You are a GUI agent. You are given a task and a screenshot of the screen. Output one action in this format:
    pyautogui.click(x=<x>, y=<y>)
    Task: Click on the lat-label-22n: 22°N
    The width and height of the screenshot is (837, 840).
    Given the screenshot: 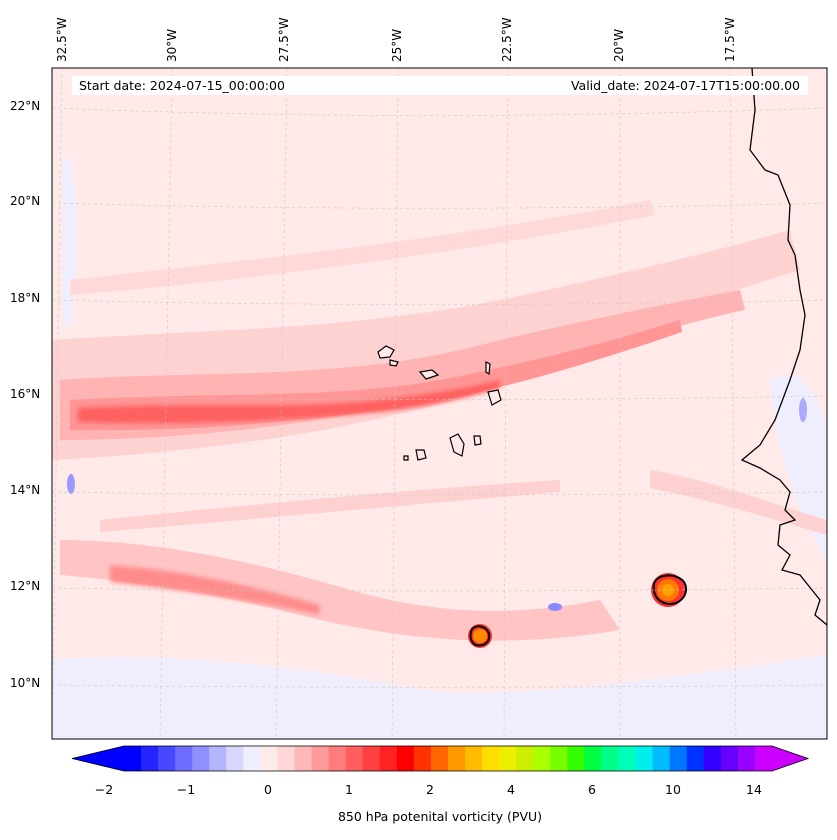 What is the action you would take?
    pyautogui.click(x=25, y=106)
    